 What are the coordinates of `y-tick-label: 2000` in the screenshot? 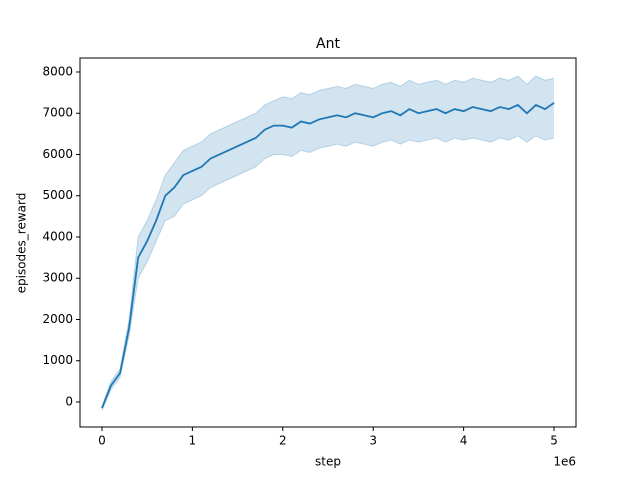 It's located at (57, 319).